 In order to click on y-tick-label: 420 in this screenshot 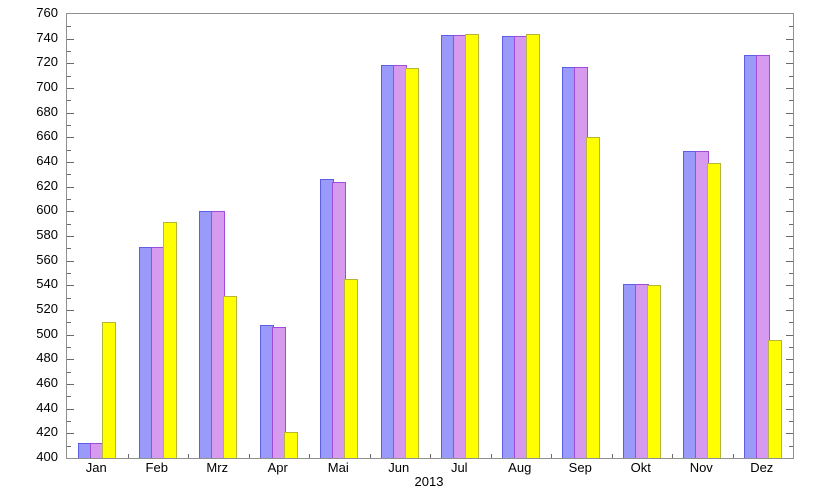, I will do `click(47, 432)`.